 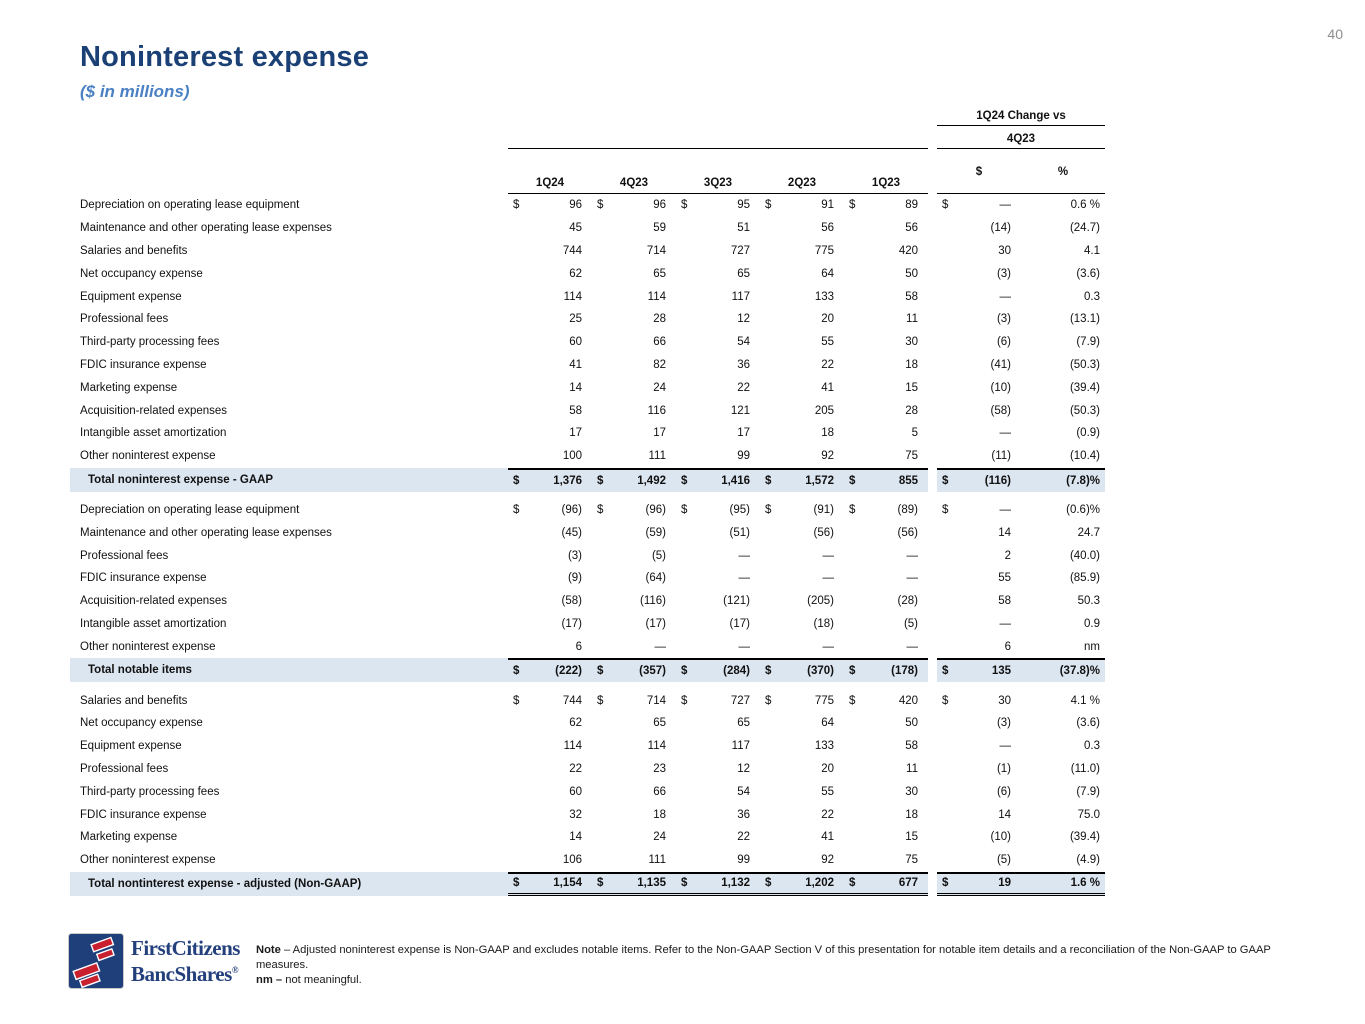 What do you see at coordinates (827, 768) in the screenshot?
I see `value: 20` at bounding box center [827, 768].